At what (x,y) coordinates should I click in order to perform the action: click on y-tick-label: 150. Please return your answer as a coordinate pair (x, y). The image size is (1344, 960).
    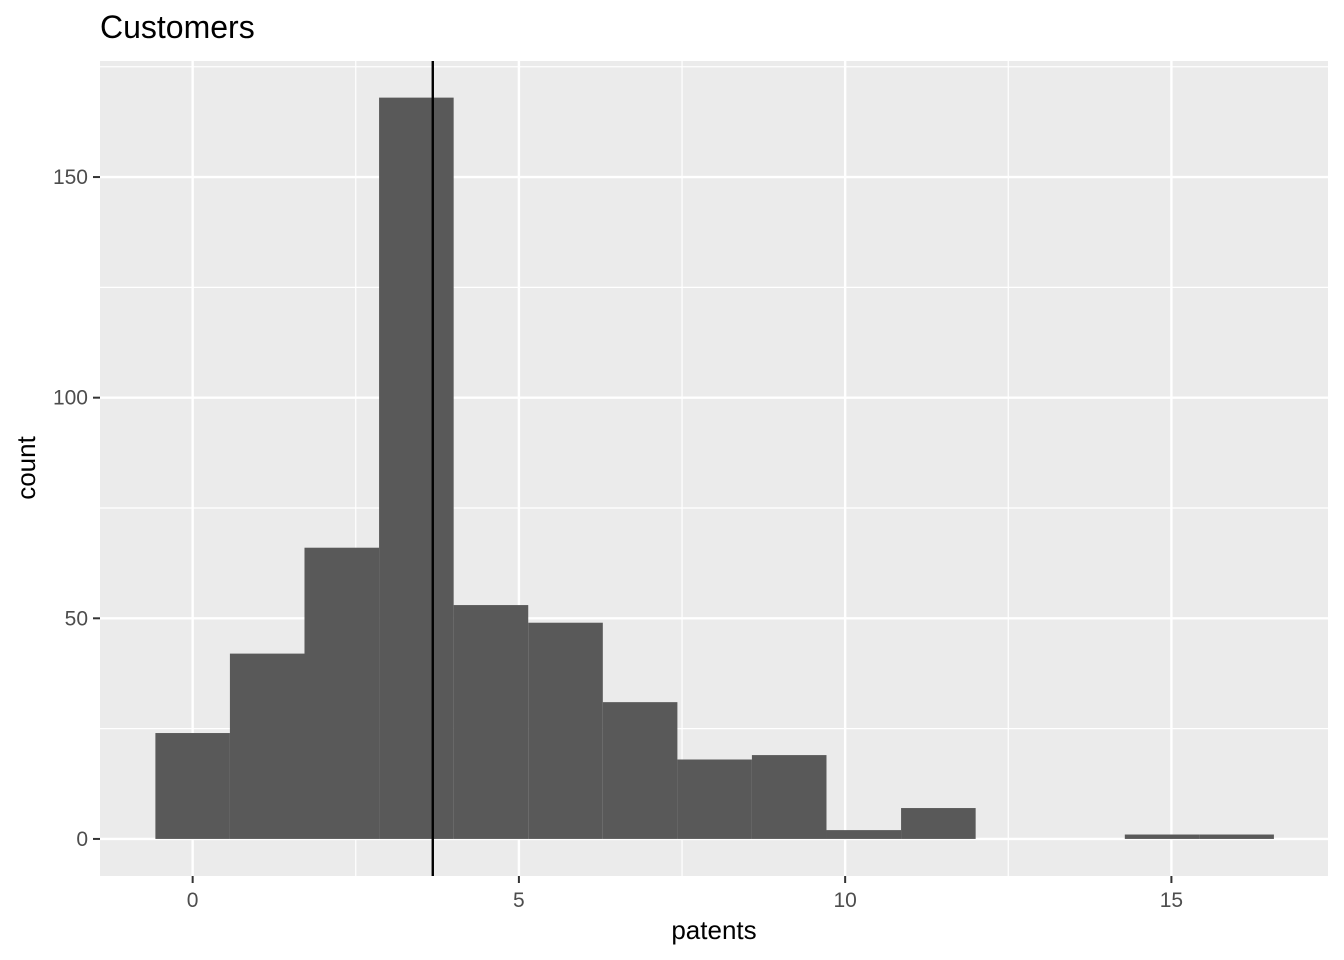
    Looking at the image, I should click on (70, 177).